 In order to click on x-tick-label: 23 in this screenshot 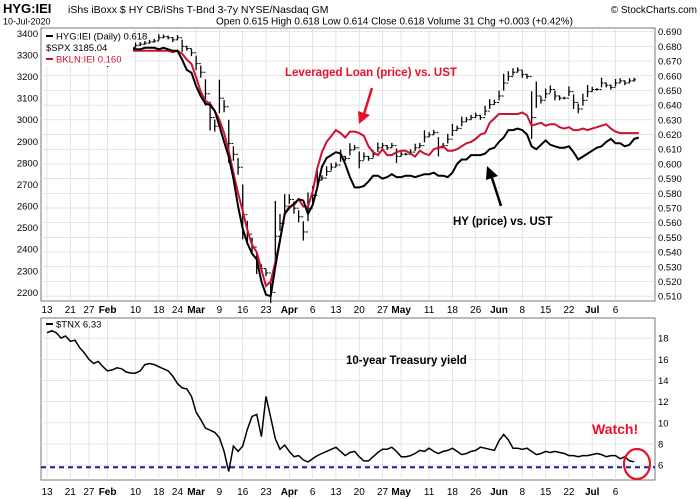, I will do `click(266, 492)`.